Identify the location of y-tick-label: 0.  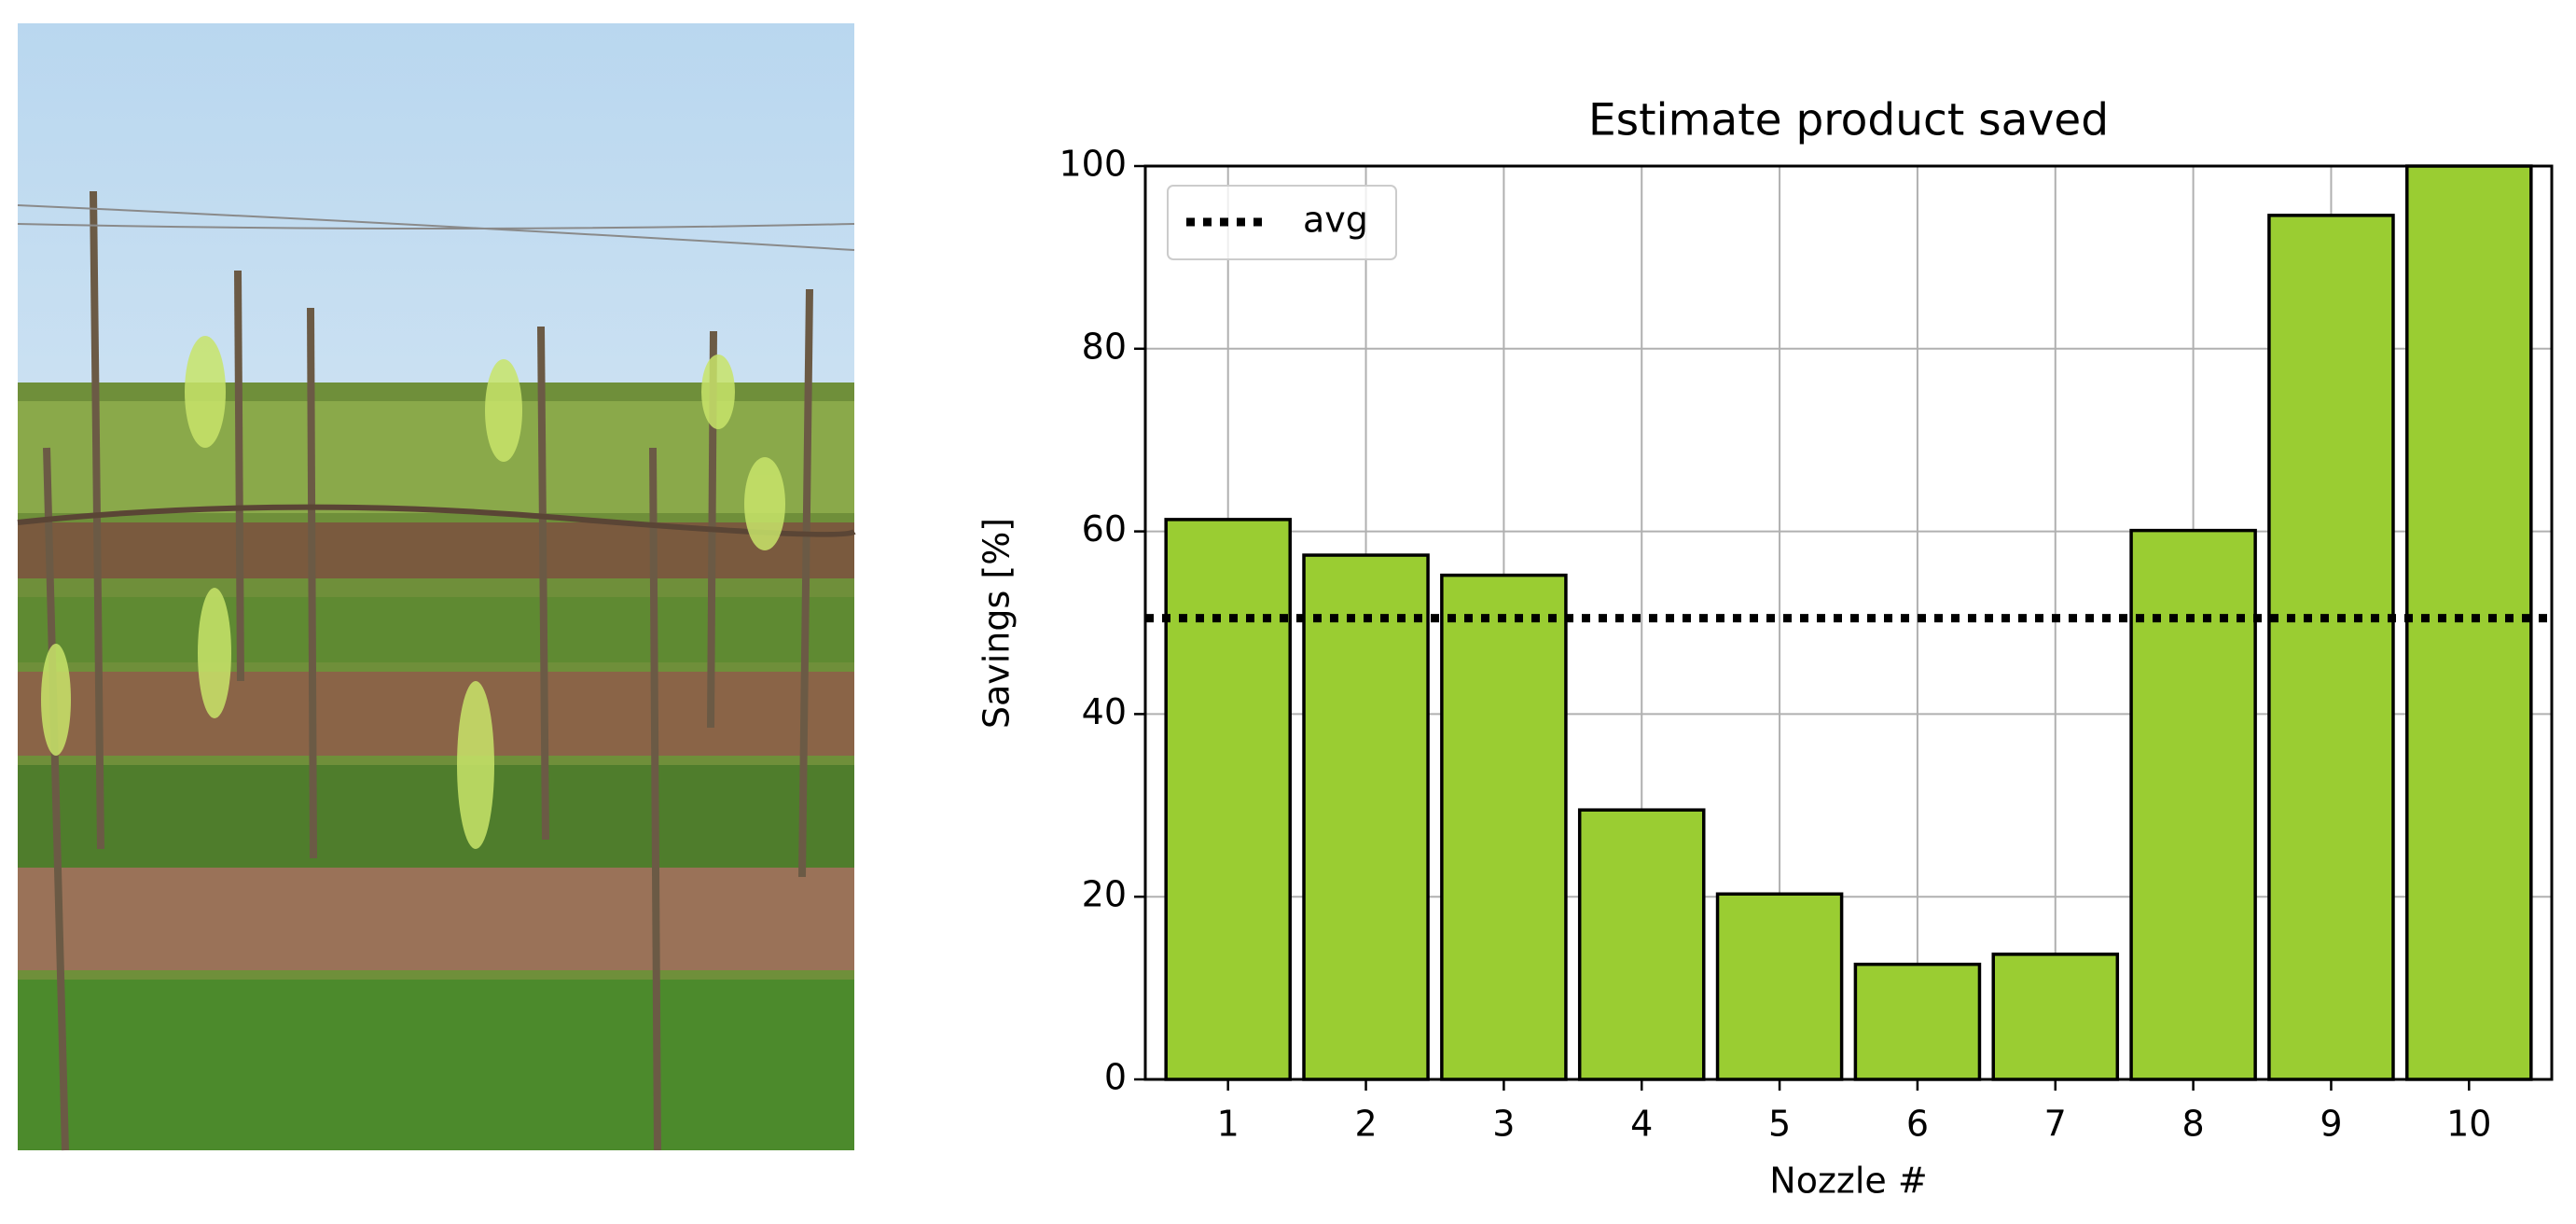
(1115, 1077).